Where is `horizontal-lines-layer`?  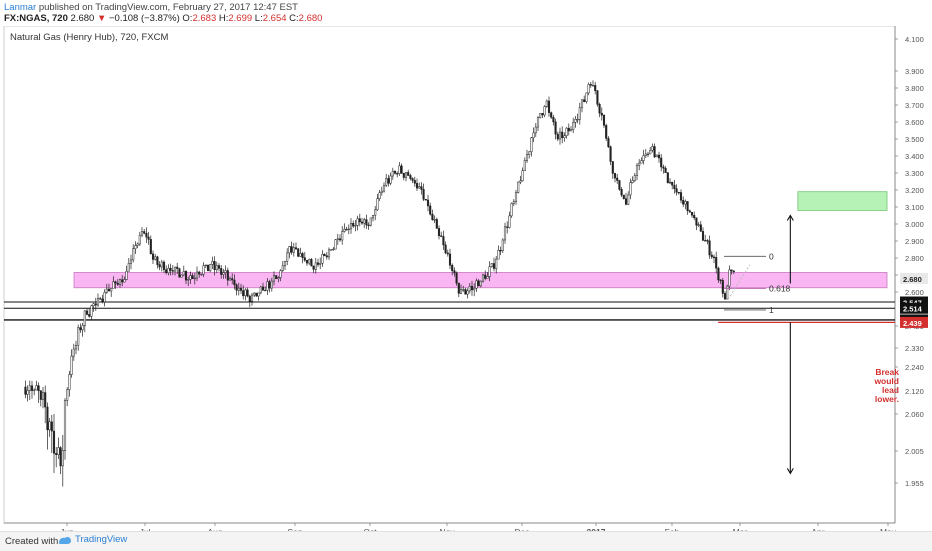 horizontal-lines-layer is located at coordinates (449, 312).